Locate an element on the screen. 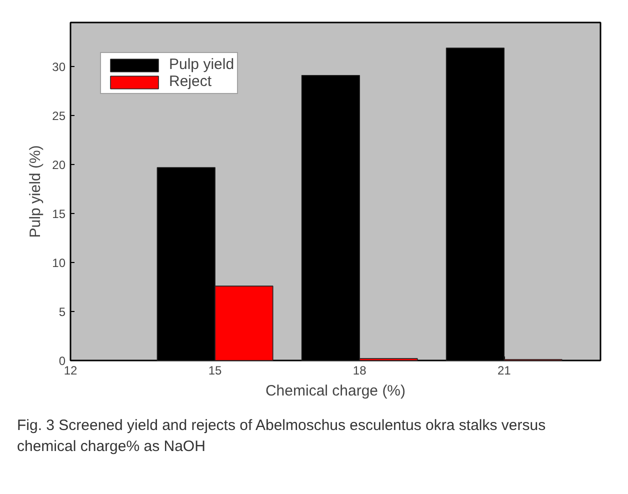 This screenshot has width=628, height=494. legend-label: Pulp yield is located at coordinates (201, 64).